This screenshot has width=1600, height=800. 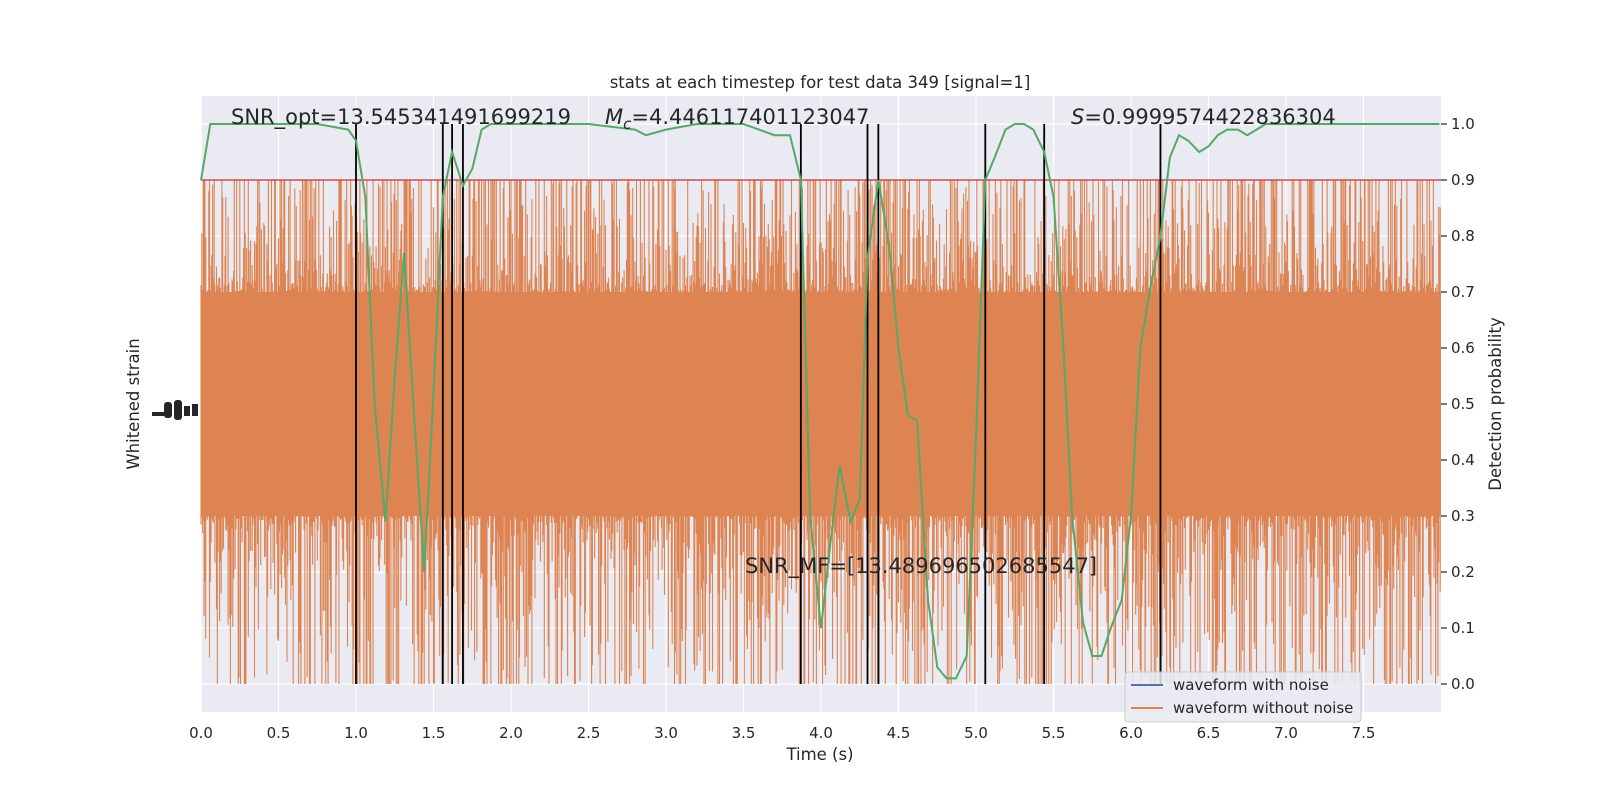 What do you see at coordinates (614, 117) in the screenshot?
I see `chirp-mass-symbol: M` at bounding box center [614, 117].